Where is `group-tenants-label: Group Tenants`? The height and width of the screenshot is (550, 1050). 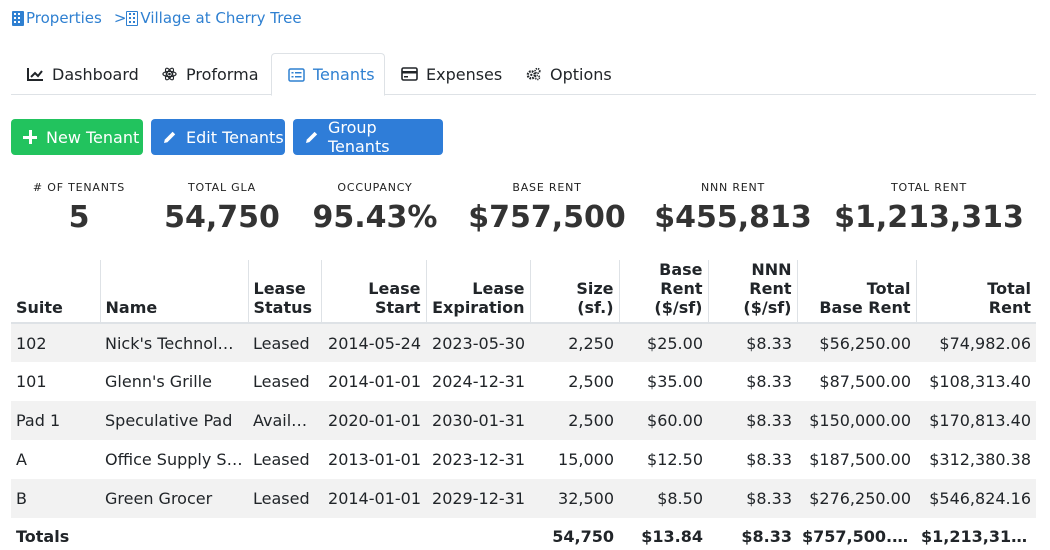 group-tenants-label: Group Tenants is located at coordinates (358, 137).